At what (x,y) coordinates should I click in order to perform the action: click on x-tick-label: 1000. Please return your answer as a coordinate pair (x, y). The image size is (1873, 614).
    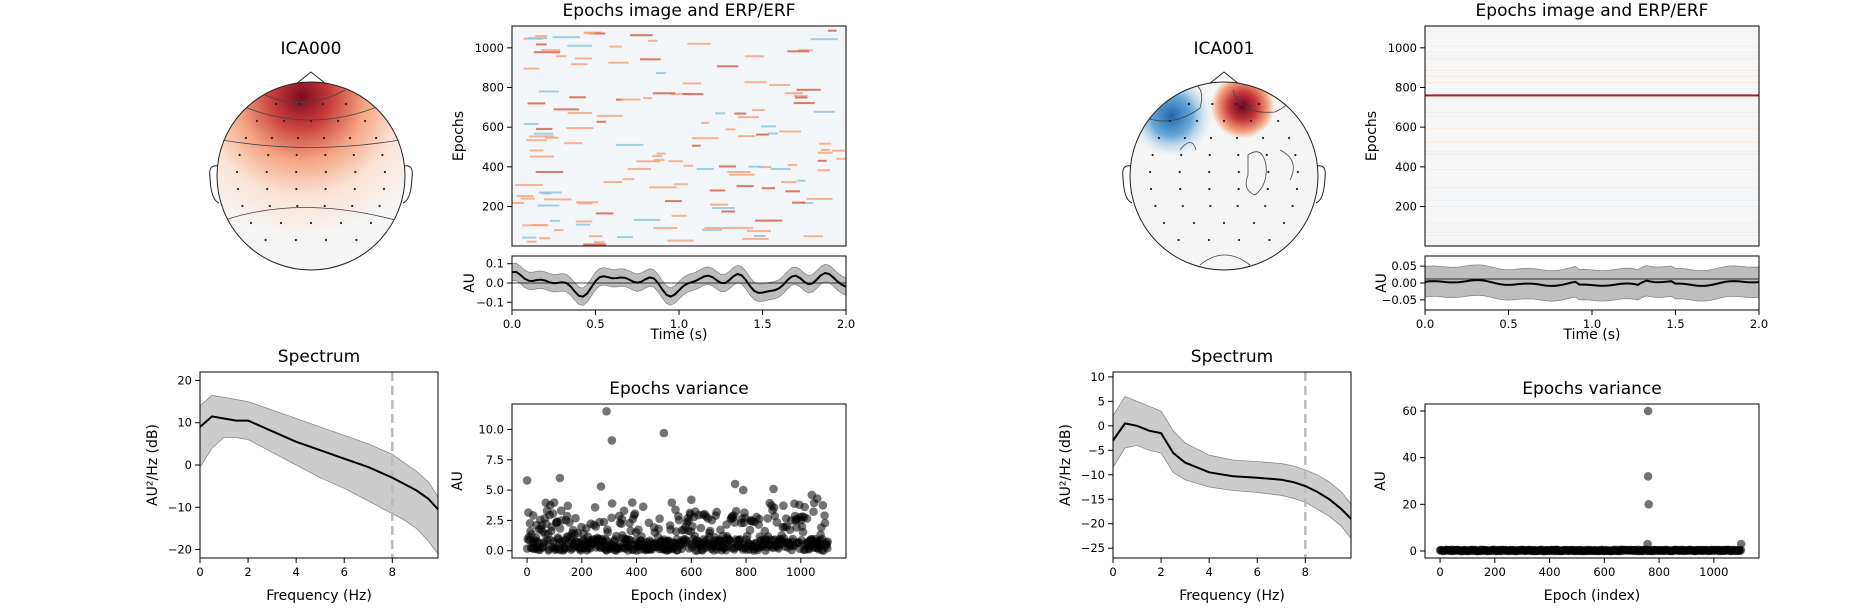
    Looking at the image, I should click on (1713, 572).